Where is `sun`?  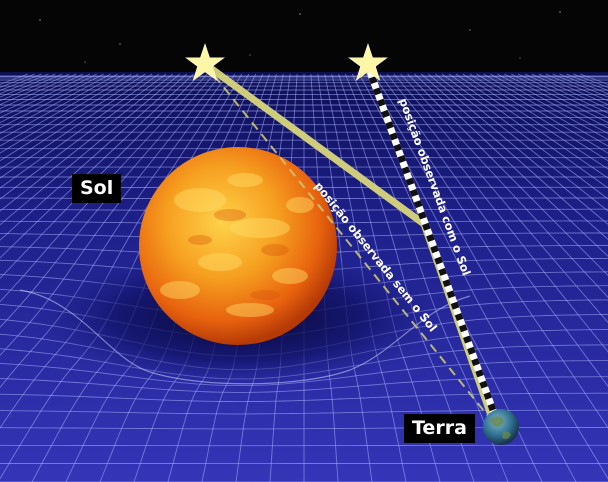
sun is located at coordinates (238, 246).